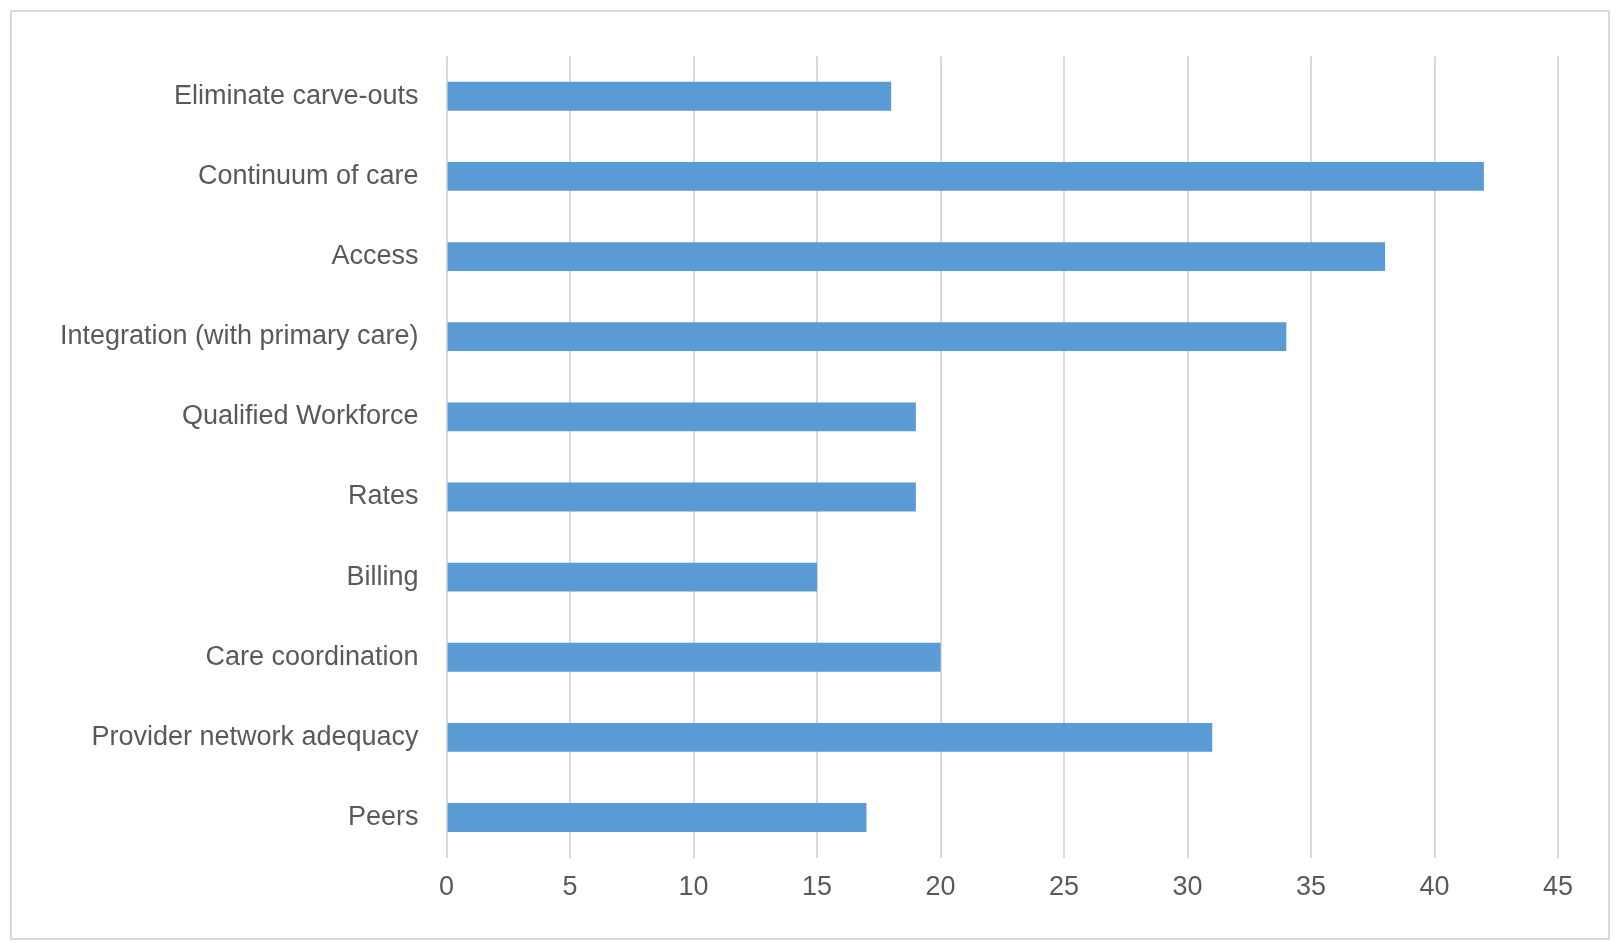 This screenshot has width=1624, height=943. Describe the element at coordinates (693, 886) in the screenshot. I see `x-tick-label: 10` at that location.